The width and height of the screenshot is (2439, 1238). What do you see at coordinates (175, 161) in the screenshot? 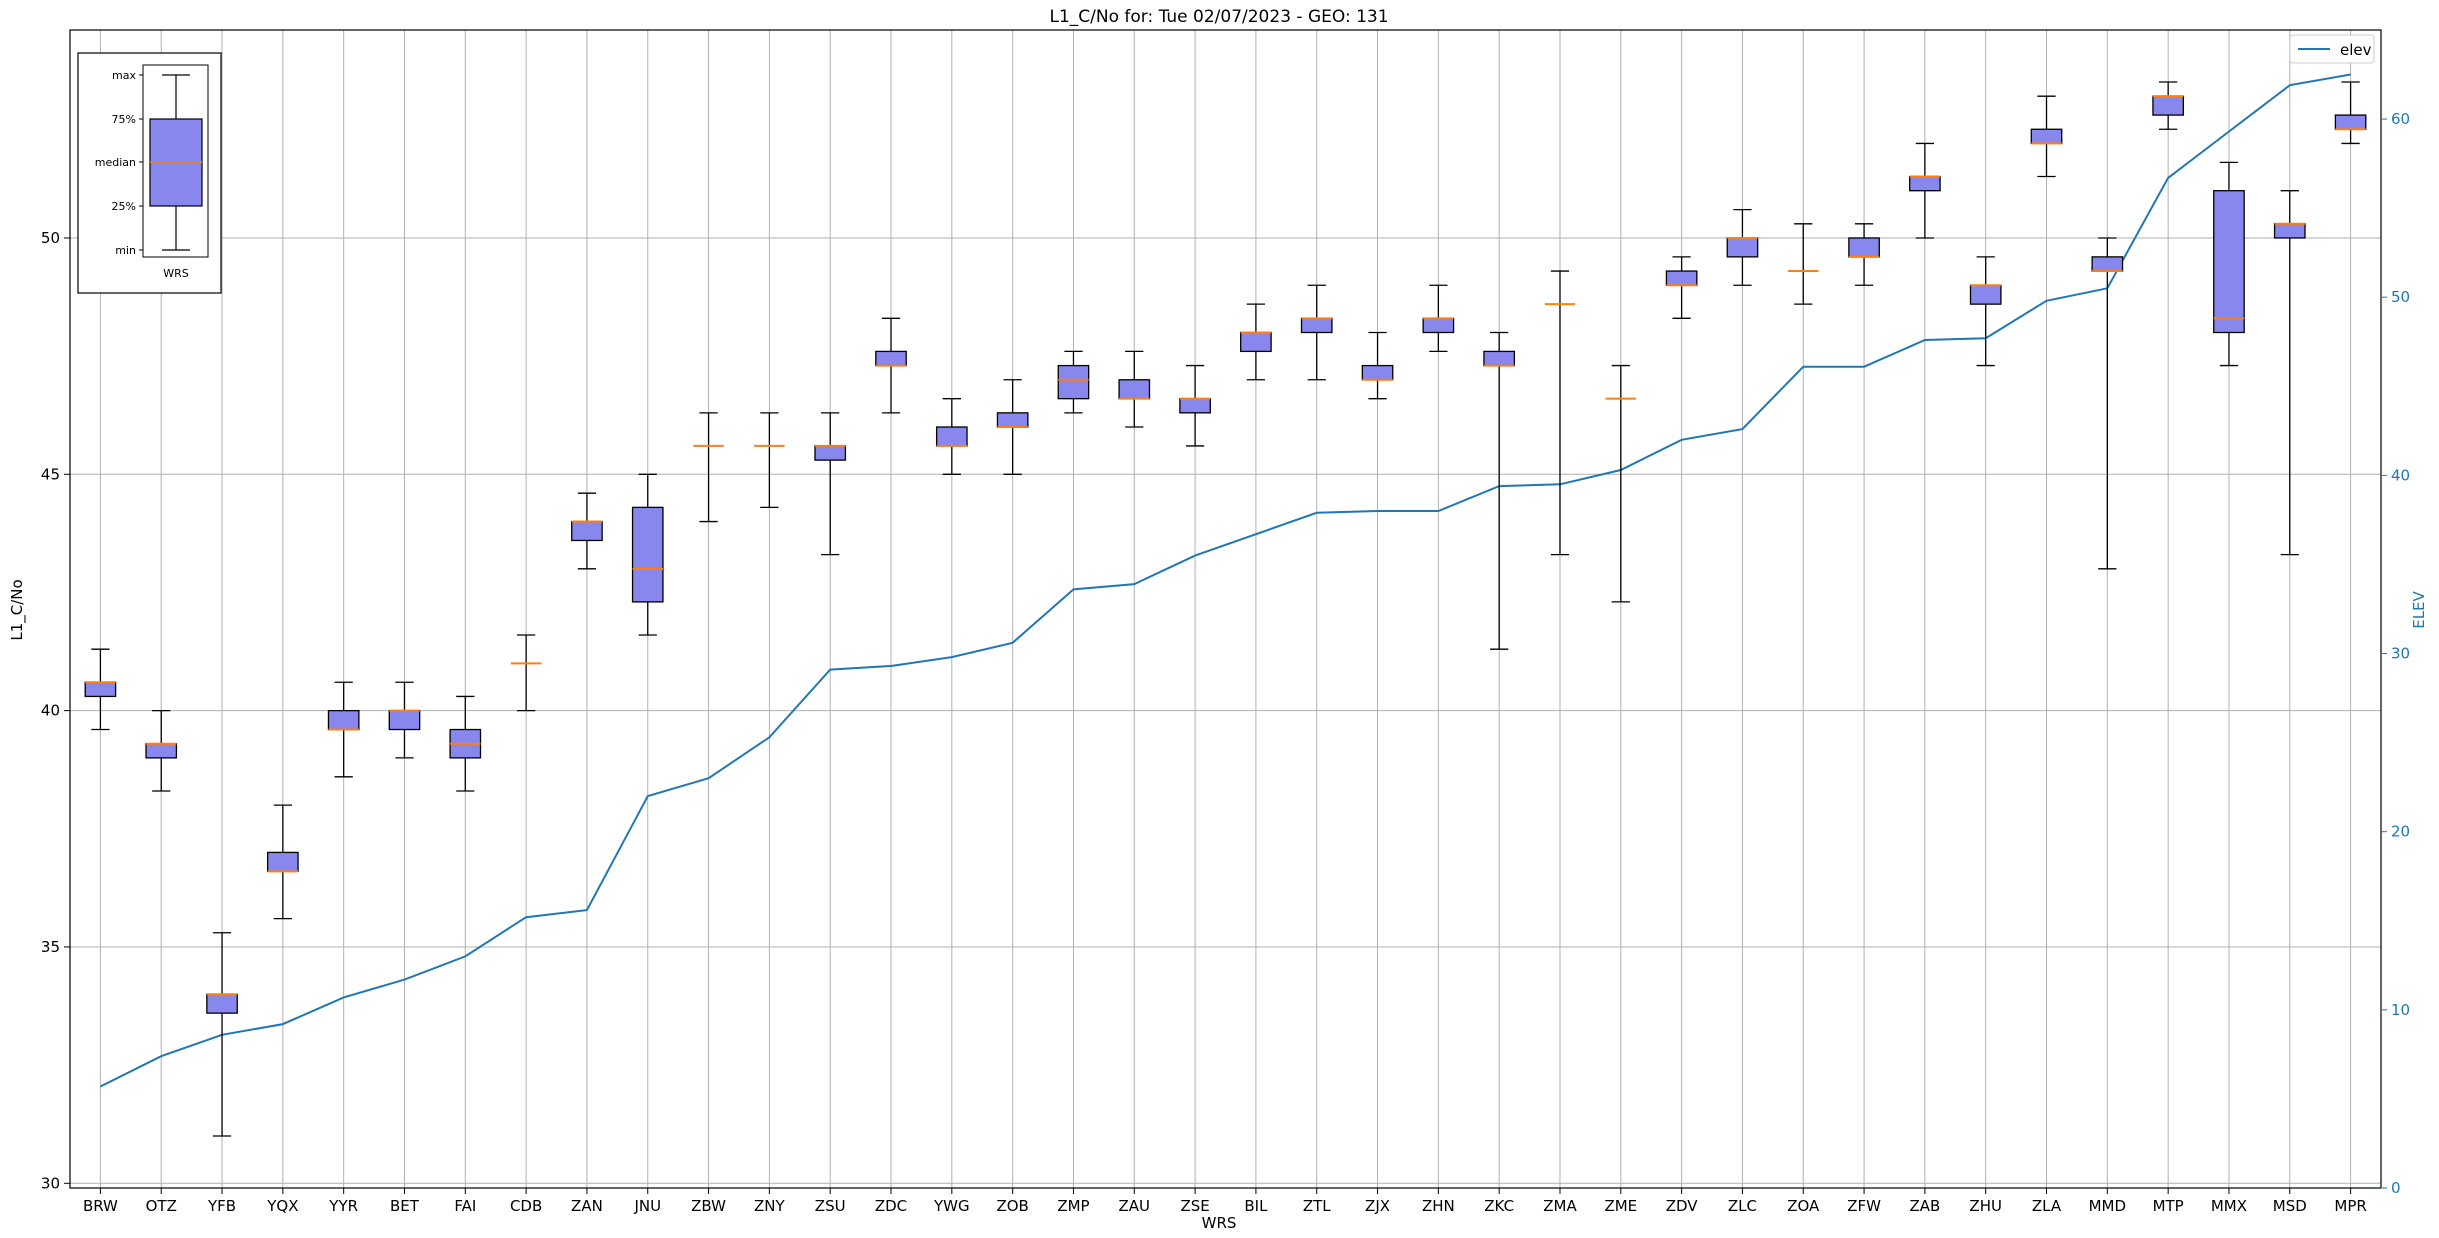
I see `inset-axes` at bounding box center [175, 161].